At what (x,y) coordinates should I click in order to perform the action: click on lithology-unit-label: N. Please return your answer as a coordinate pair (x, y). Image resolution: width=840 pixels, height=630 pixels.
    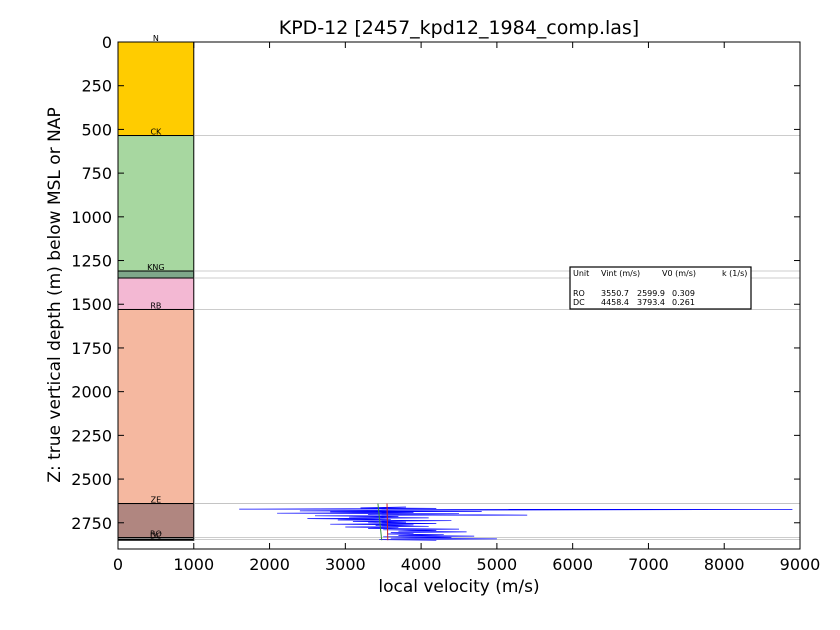
    Looking at the image, I should click on (156, 38).